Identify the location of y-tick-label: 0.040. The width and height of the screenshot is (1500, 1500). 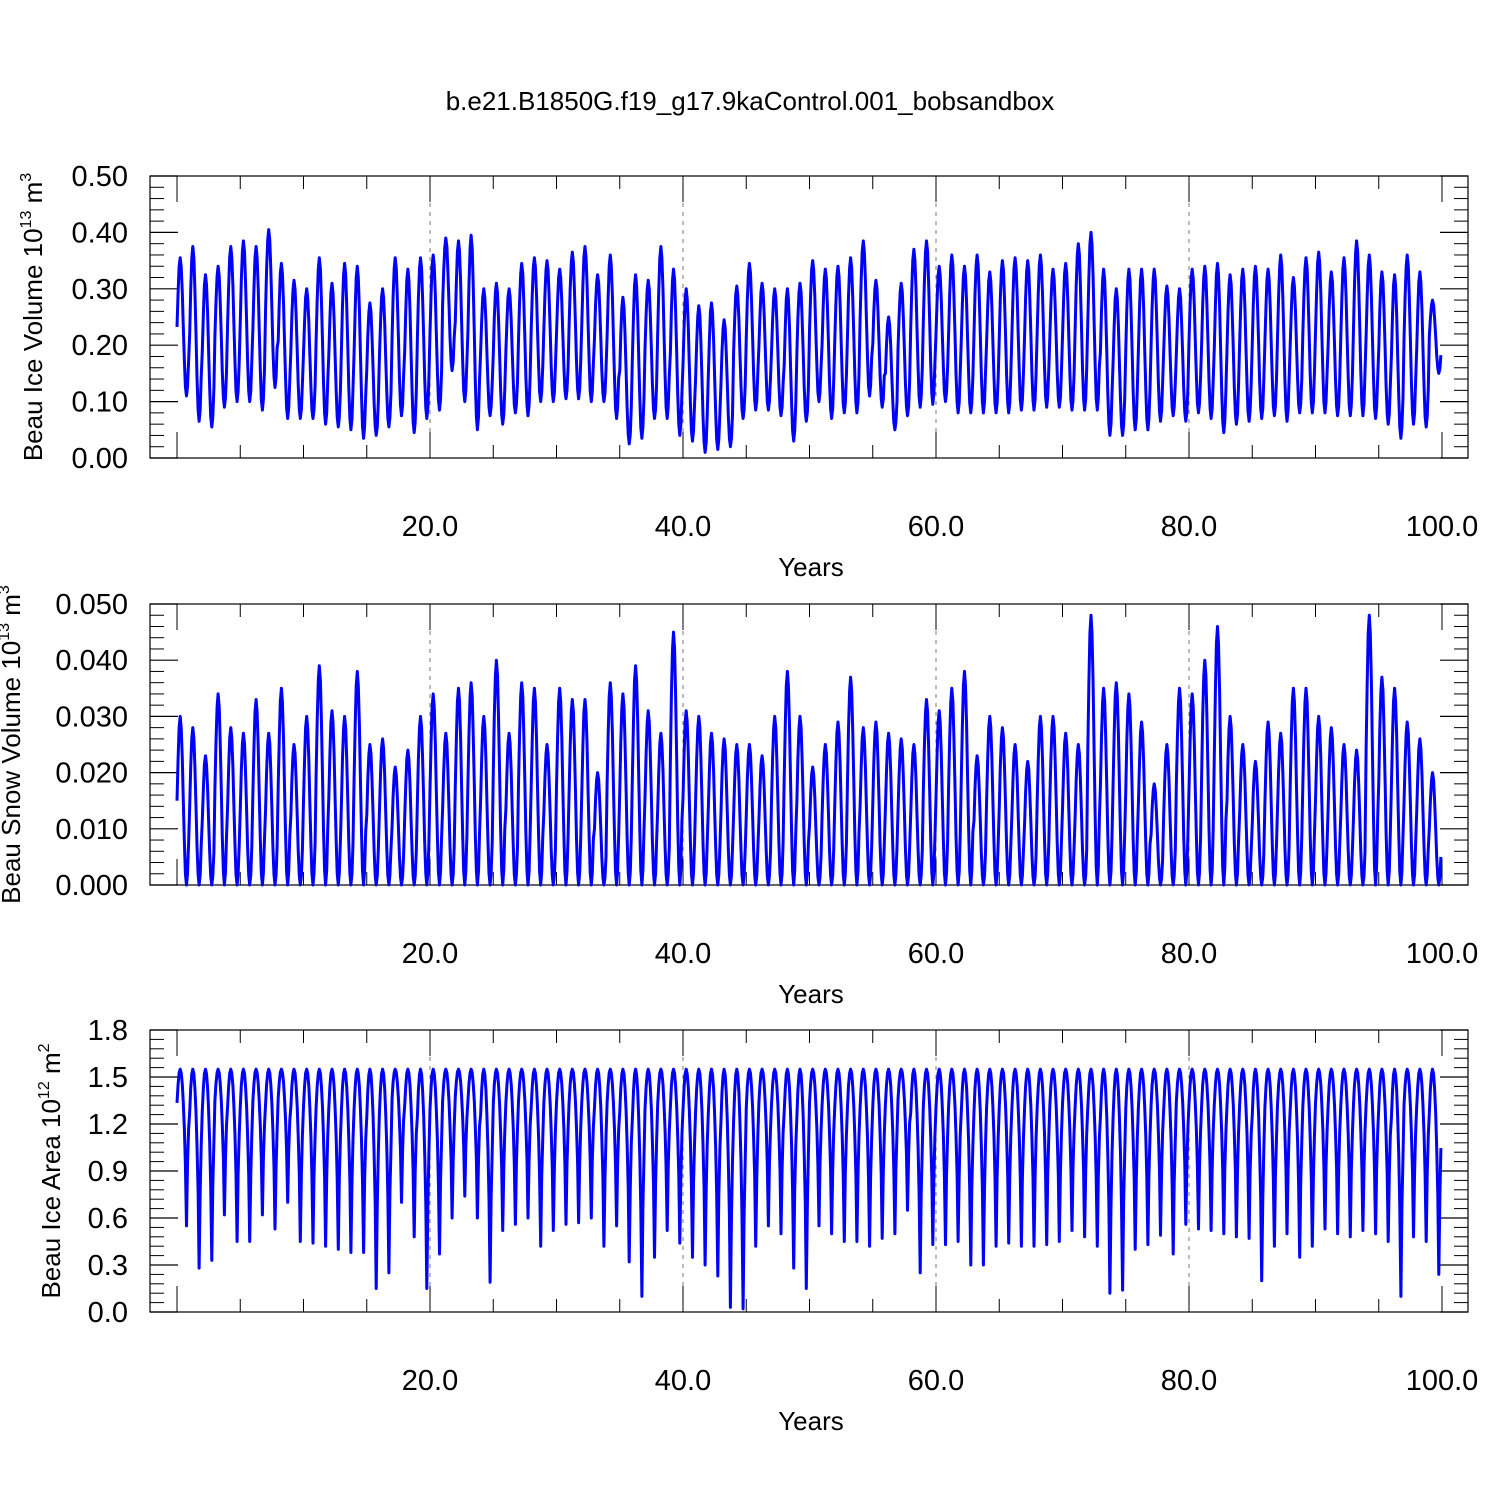
(91, 661).